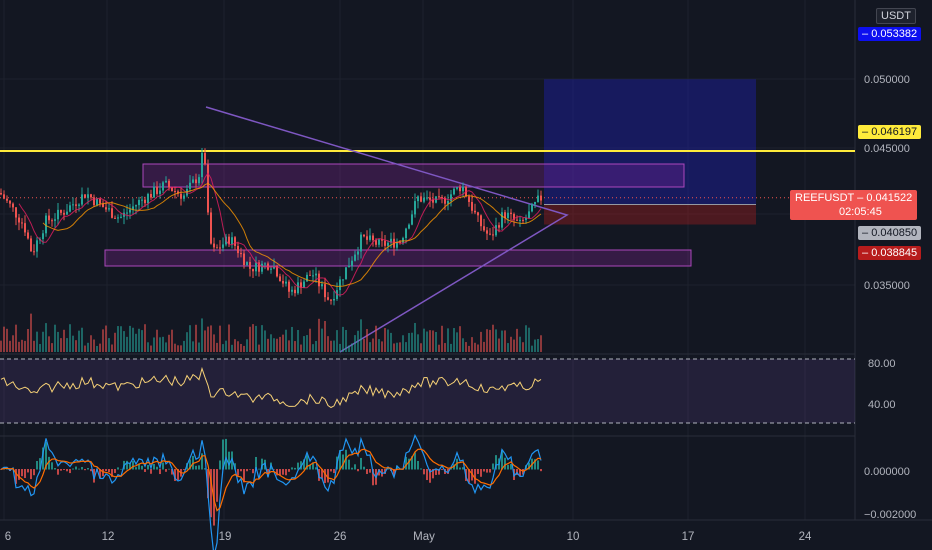 The image size is (932, 550). I want to click on stop-value: 0.038845, so click(894, 253).